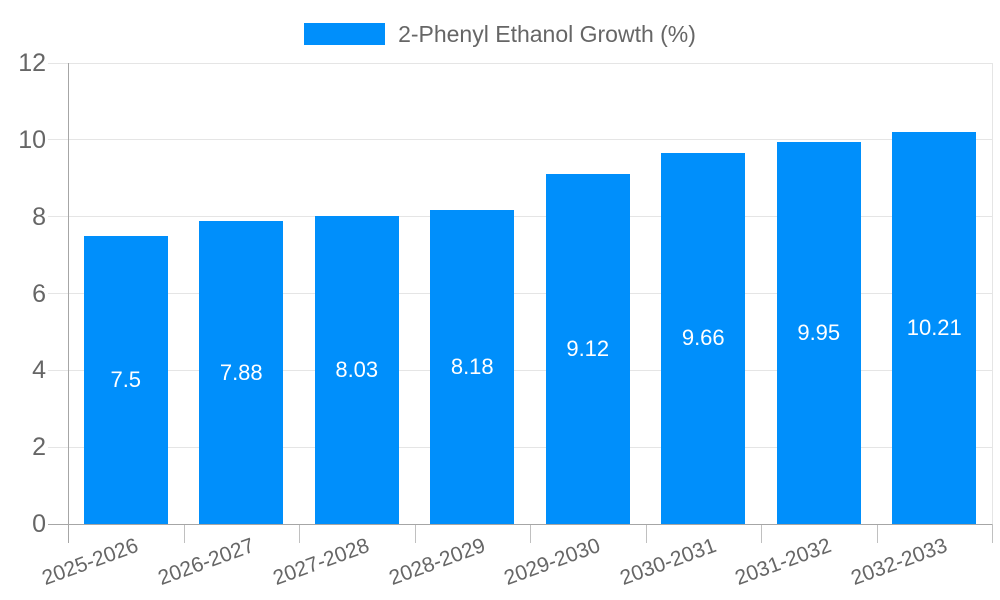  I want to click on y-axis-tick-label: 6, so click(39, 293).